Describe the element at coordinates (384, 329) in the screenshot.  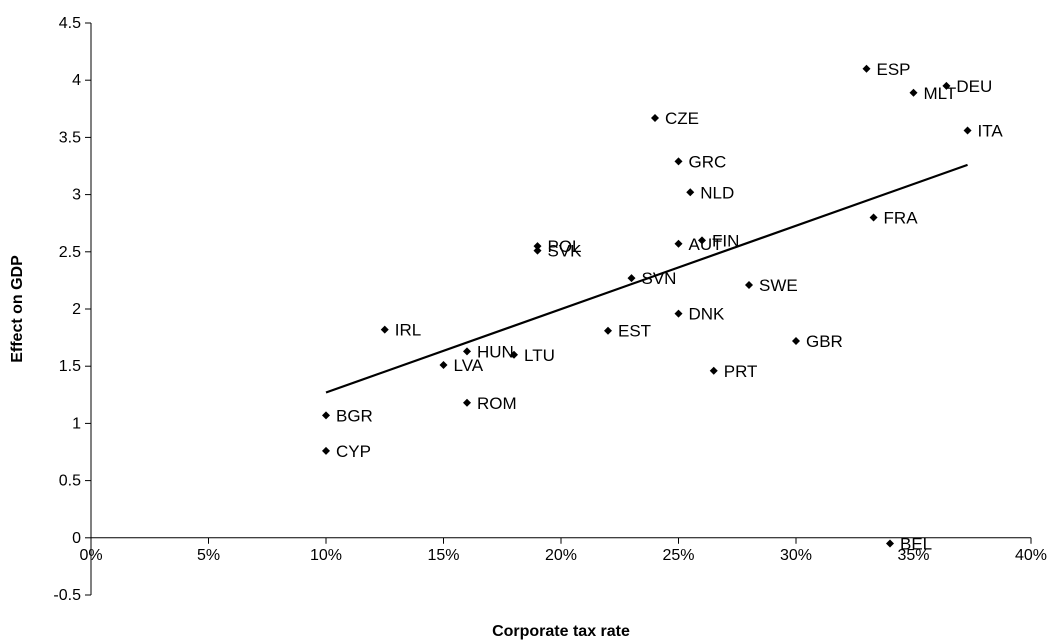
I see `data-point-irl` at that location.